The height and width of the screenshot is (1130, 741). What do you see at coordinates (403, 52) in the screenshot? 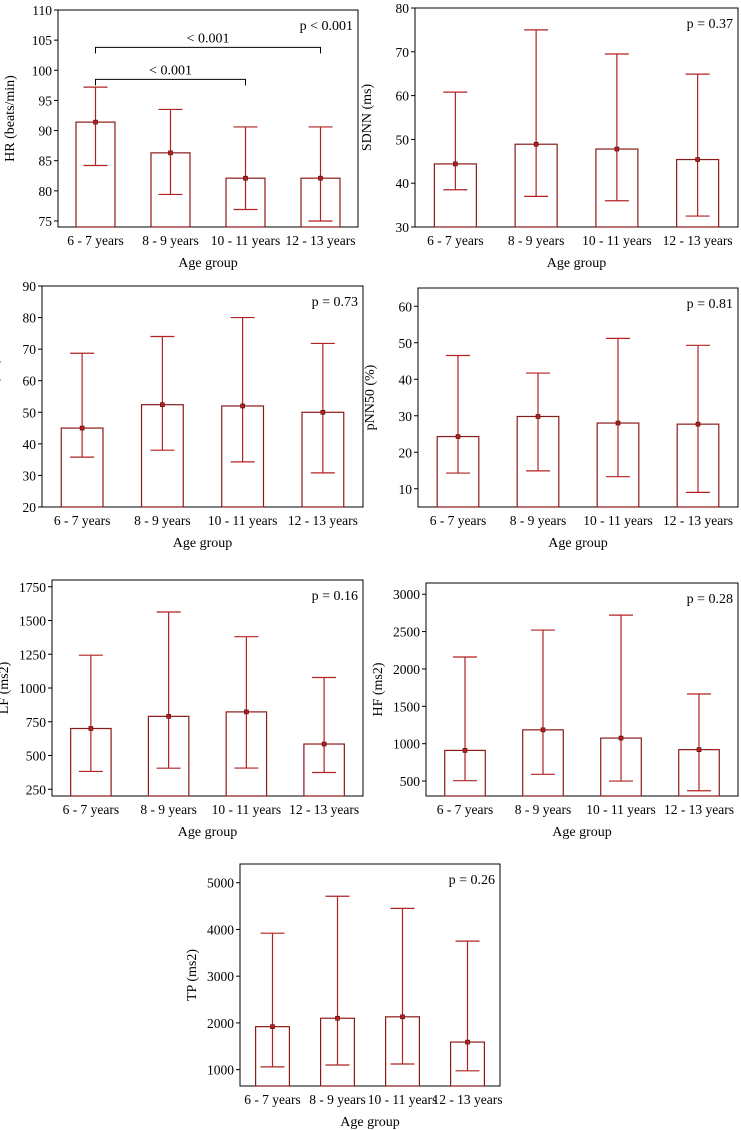
I see `y-tick-label: 70` at bounding box center [403, 52].